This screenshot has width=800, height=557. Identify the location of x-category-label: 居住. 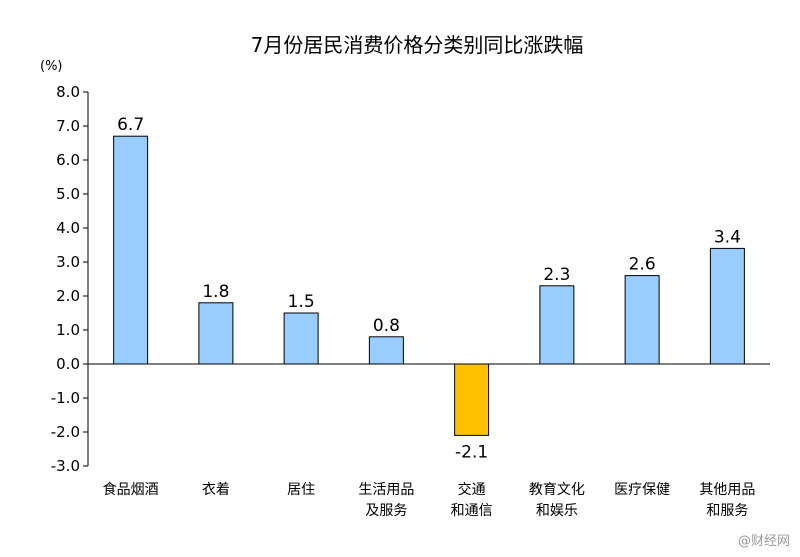
(301, 490).